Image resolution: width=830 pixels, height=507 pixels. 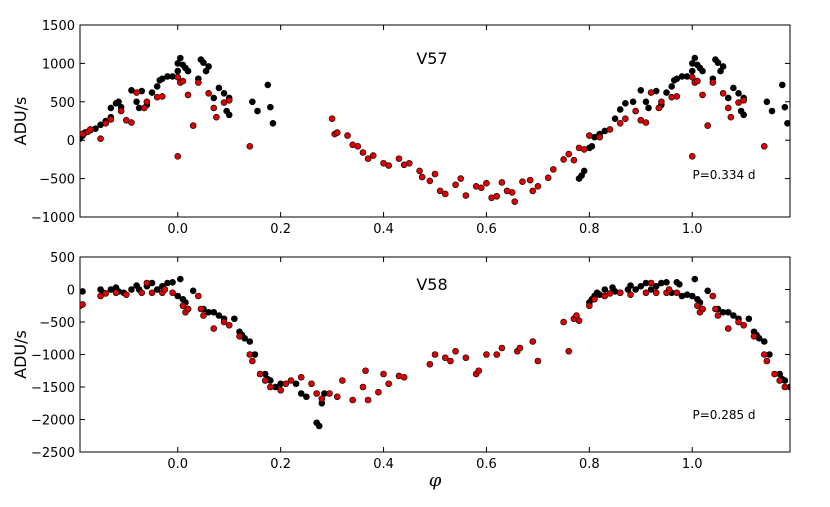 I want to click on y-axis-label: ADU/s, so click(x=20, y=121).